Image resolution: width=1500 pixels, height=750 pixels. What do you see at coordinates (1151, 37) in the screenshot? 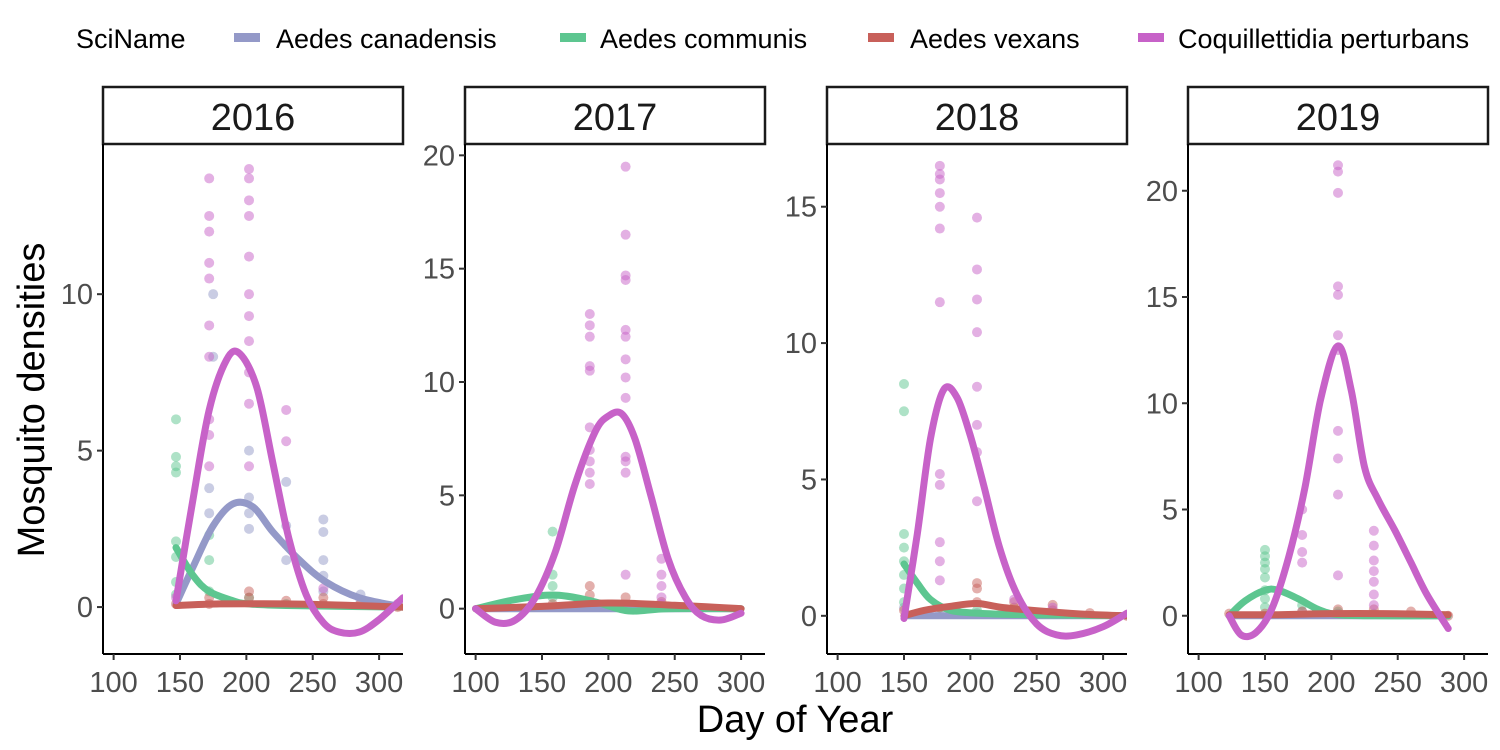
I see `legend-key-coquillettidia-perturbans` at bounding box center [1151, 37].